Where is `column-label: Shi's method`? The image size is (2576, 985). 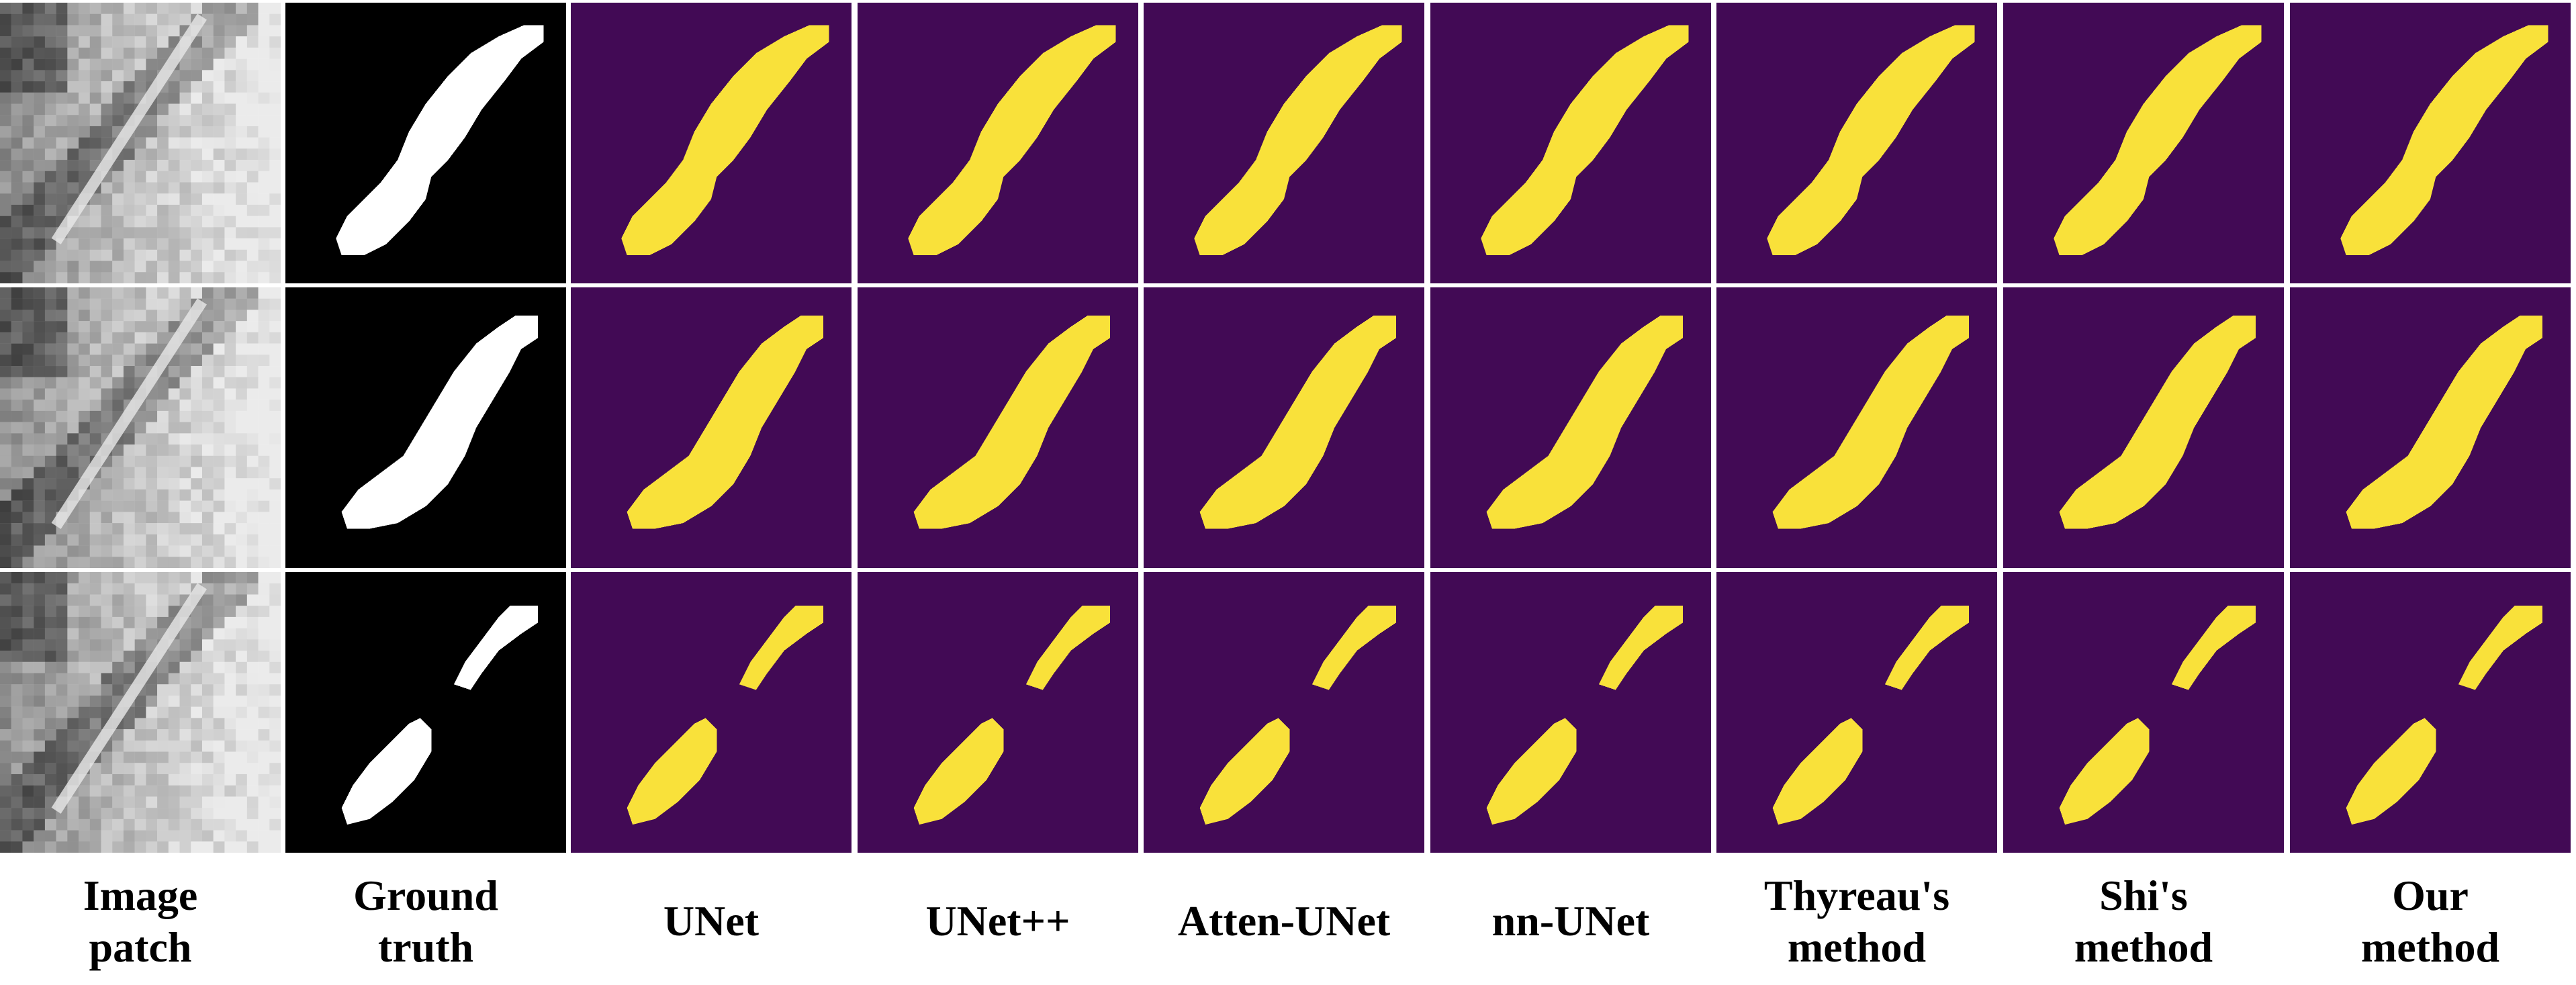 column-label: Shi's method is located at coordinates (2143, 921).